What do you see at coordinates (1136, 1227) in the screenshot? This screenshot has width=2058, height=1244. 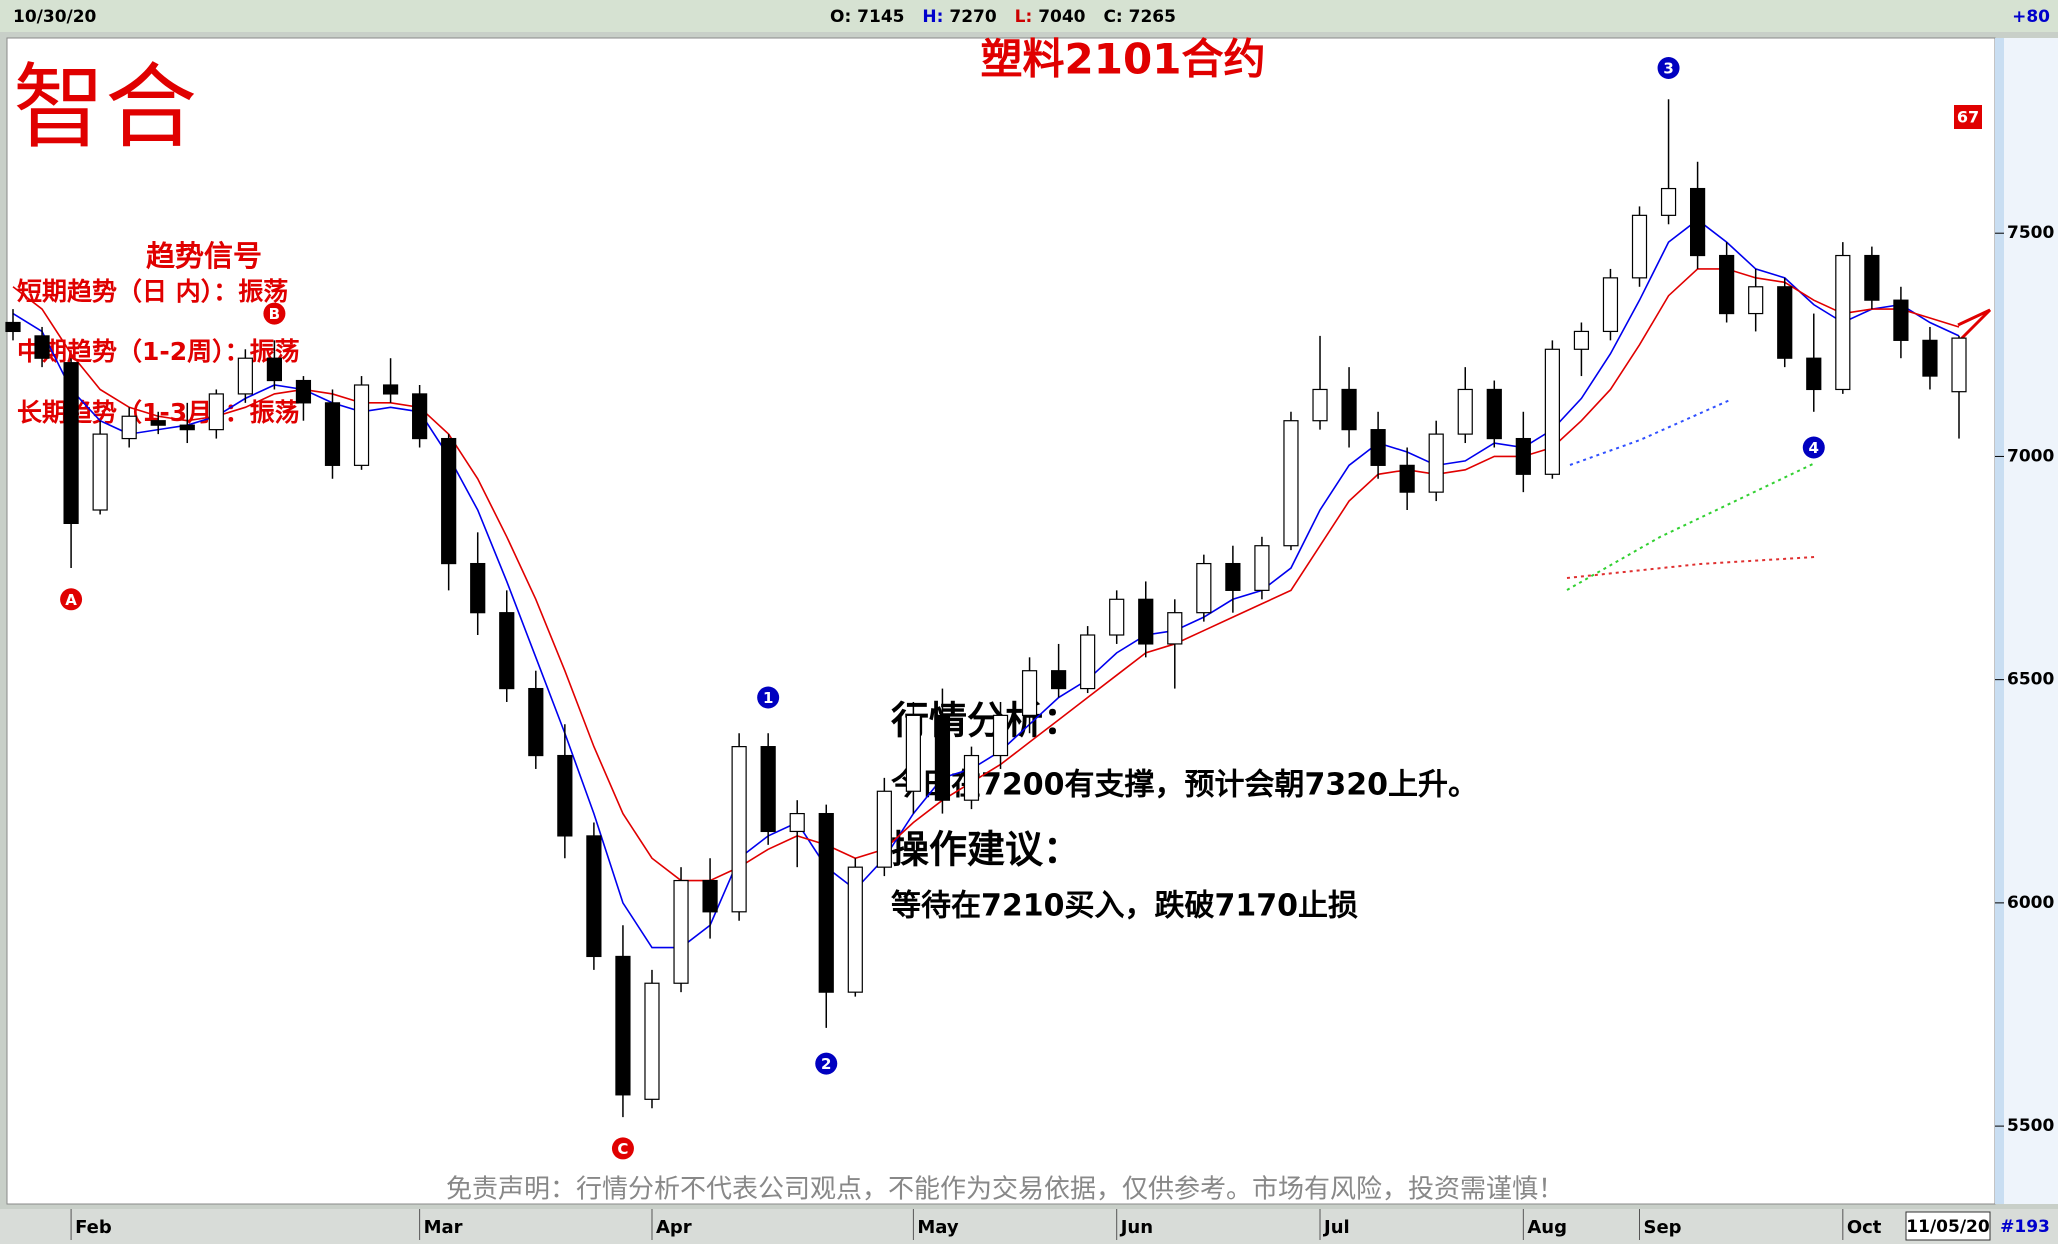 I see `x-tick-label: Jun` at bounding box center [1136, 1227].